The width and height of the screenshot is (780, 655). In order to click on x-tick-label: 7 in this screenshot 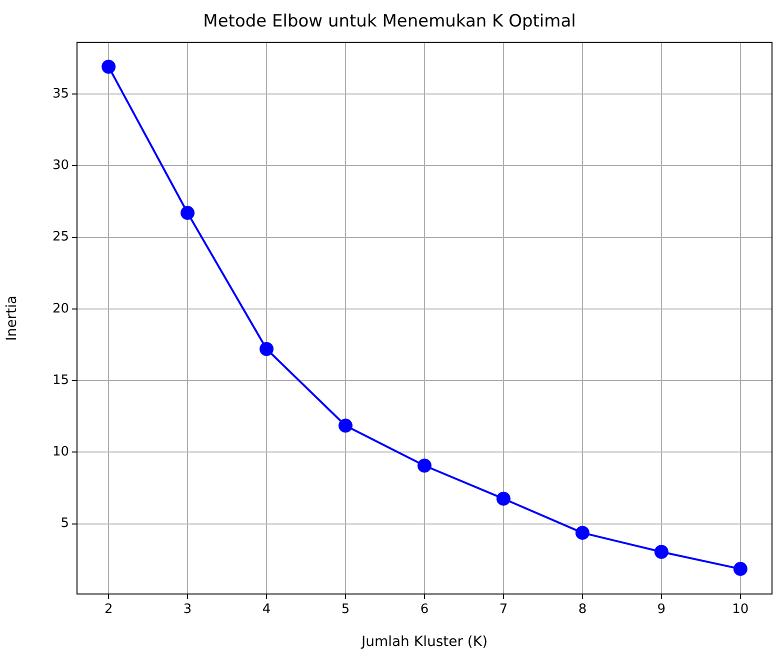, I will do `click(503, 610)`.